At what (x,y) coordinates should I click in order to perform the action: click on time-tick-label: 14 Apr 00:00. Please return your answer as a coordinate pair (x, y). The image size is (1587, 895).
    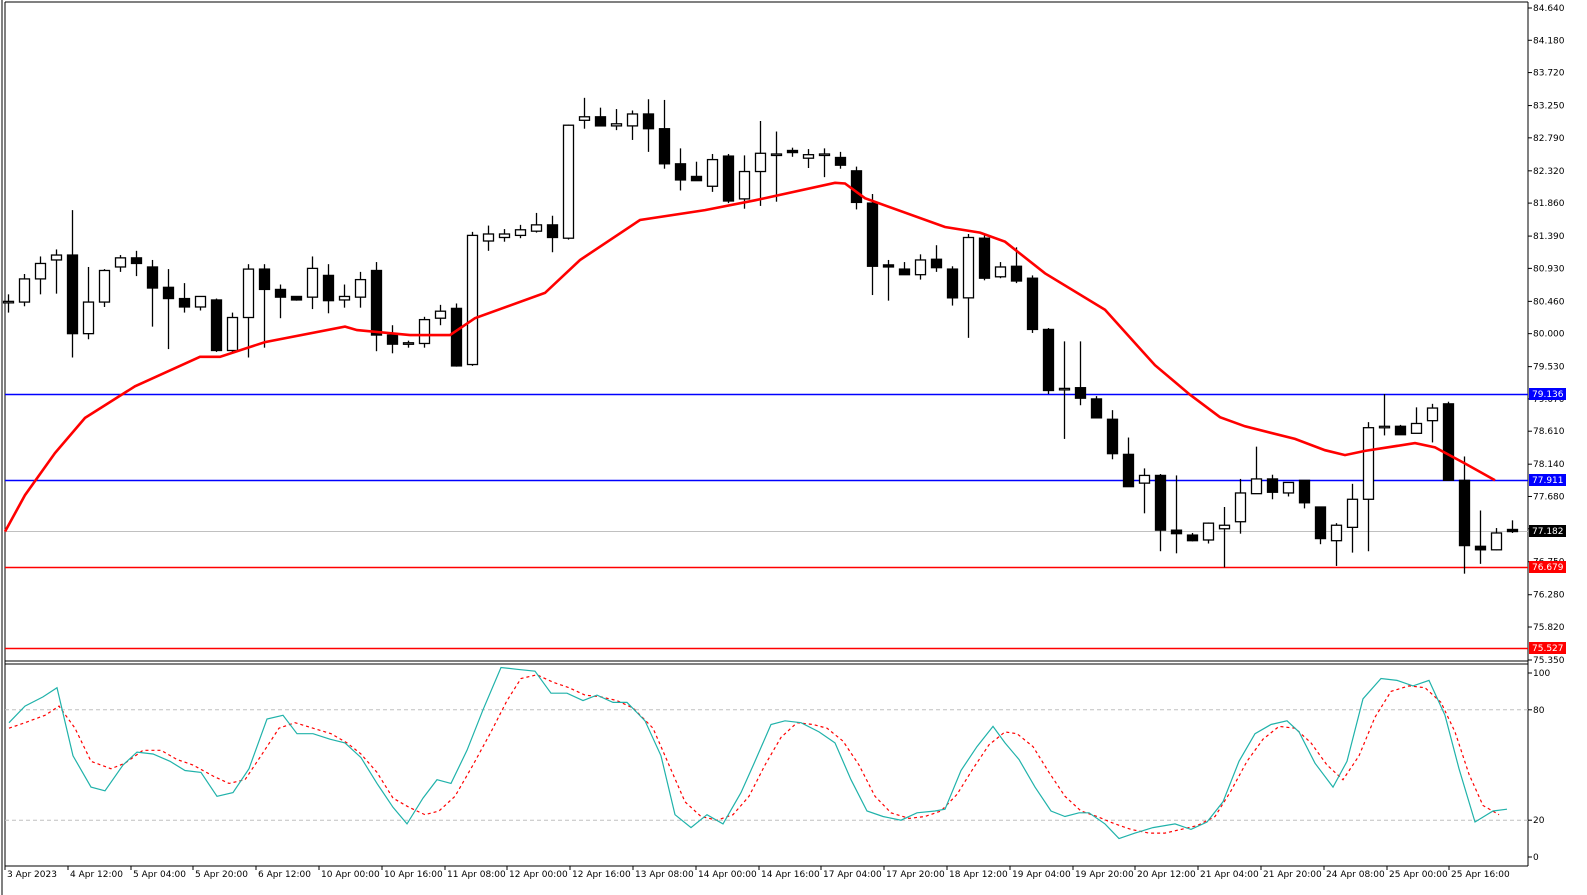
    Looking at the image, I should click on (727, 875).